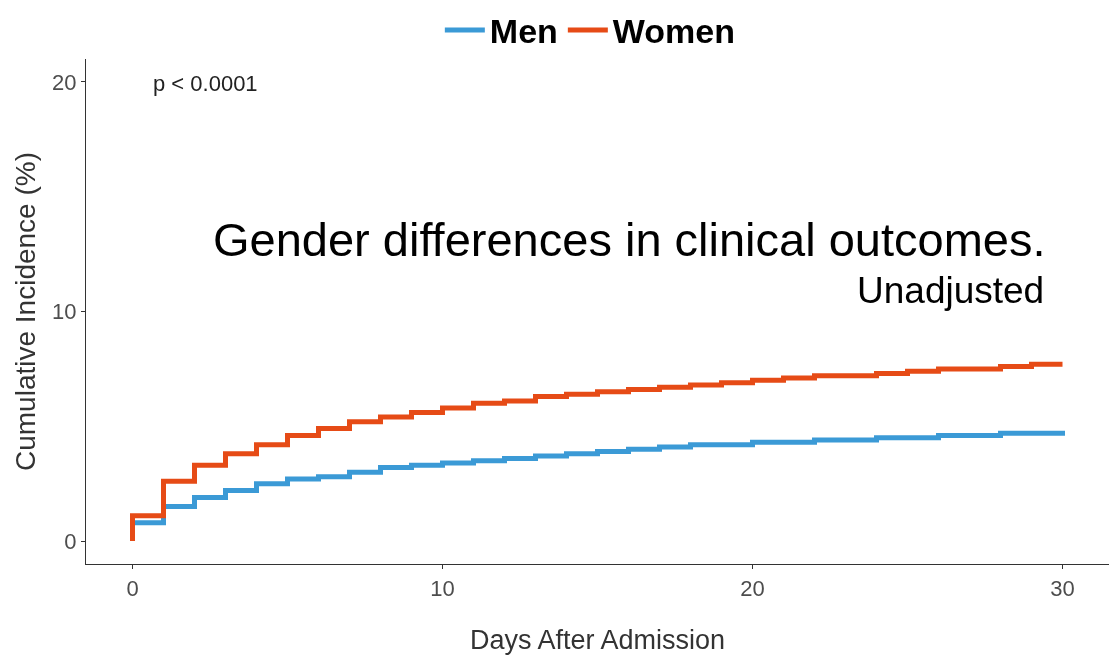 This screenshot has width=1115, height=661. What do you see at coordinates (442, 588) in the screenshot?
I see `x-tick-label: 10` at bounding box center [442, 588].